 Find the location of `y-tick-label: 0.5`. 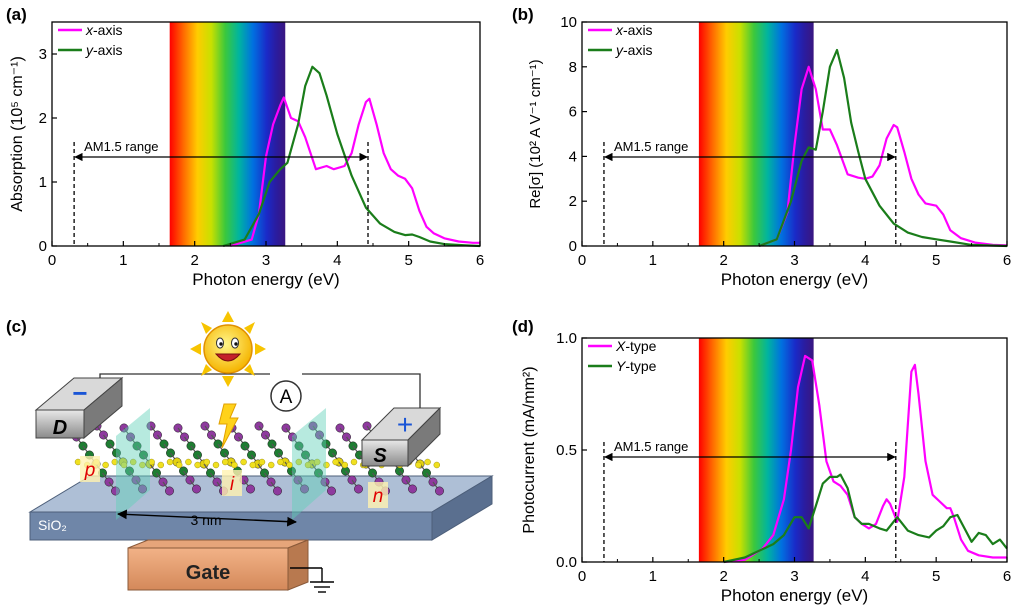

y-tick-label: 0.5 is located at coordinates (566, 450).